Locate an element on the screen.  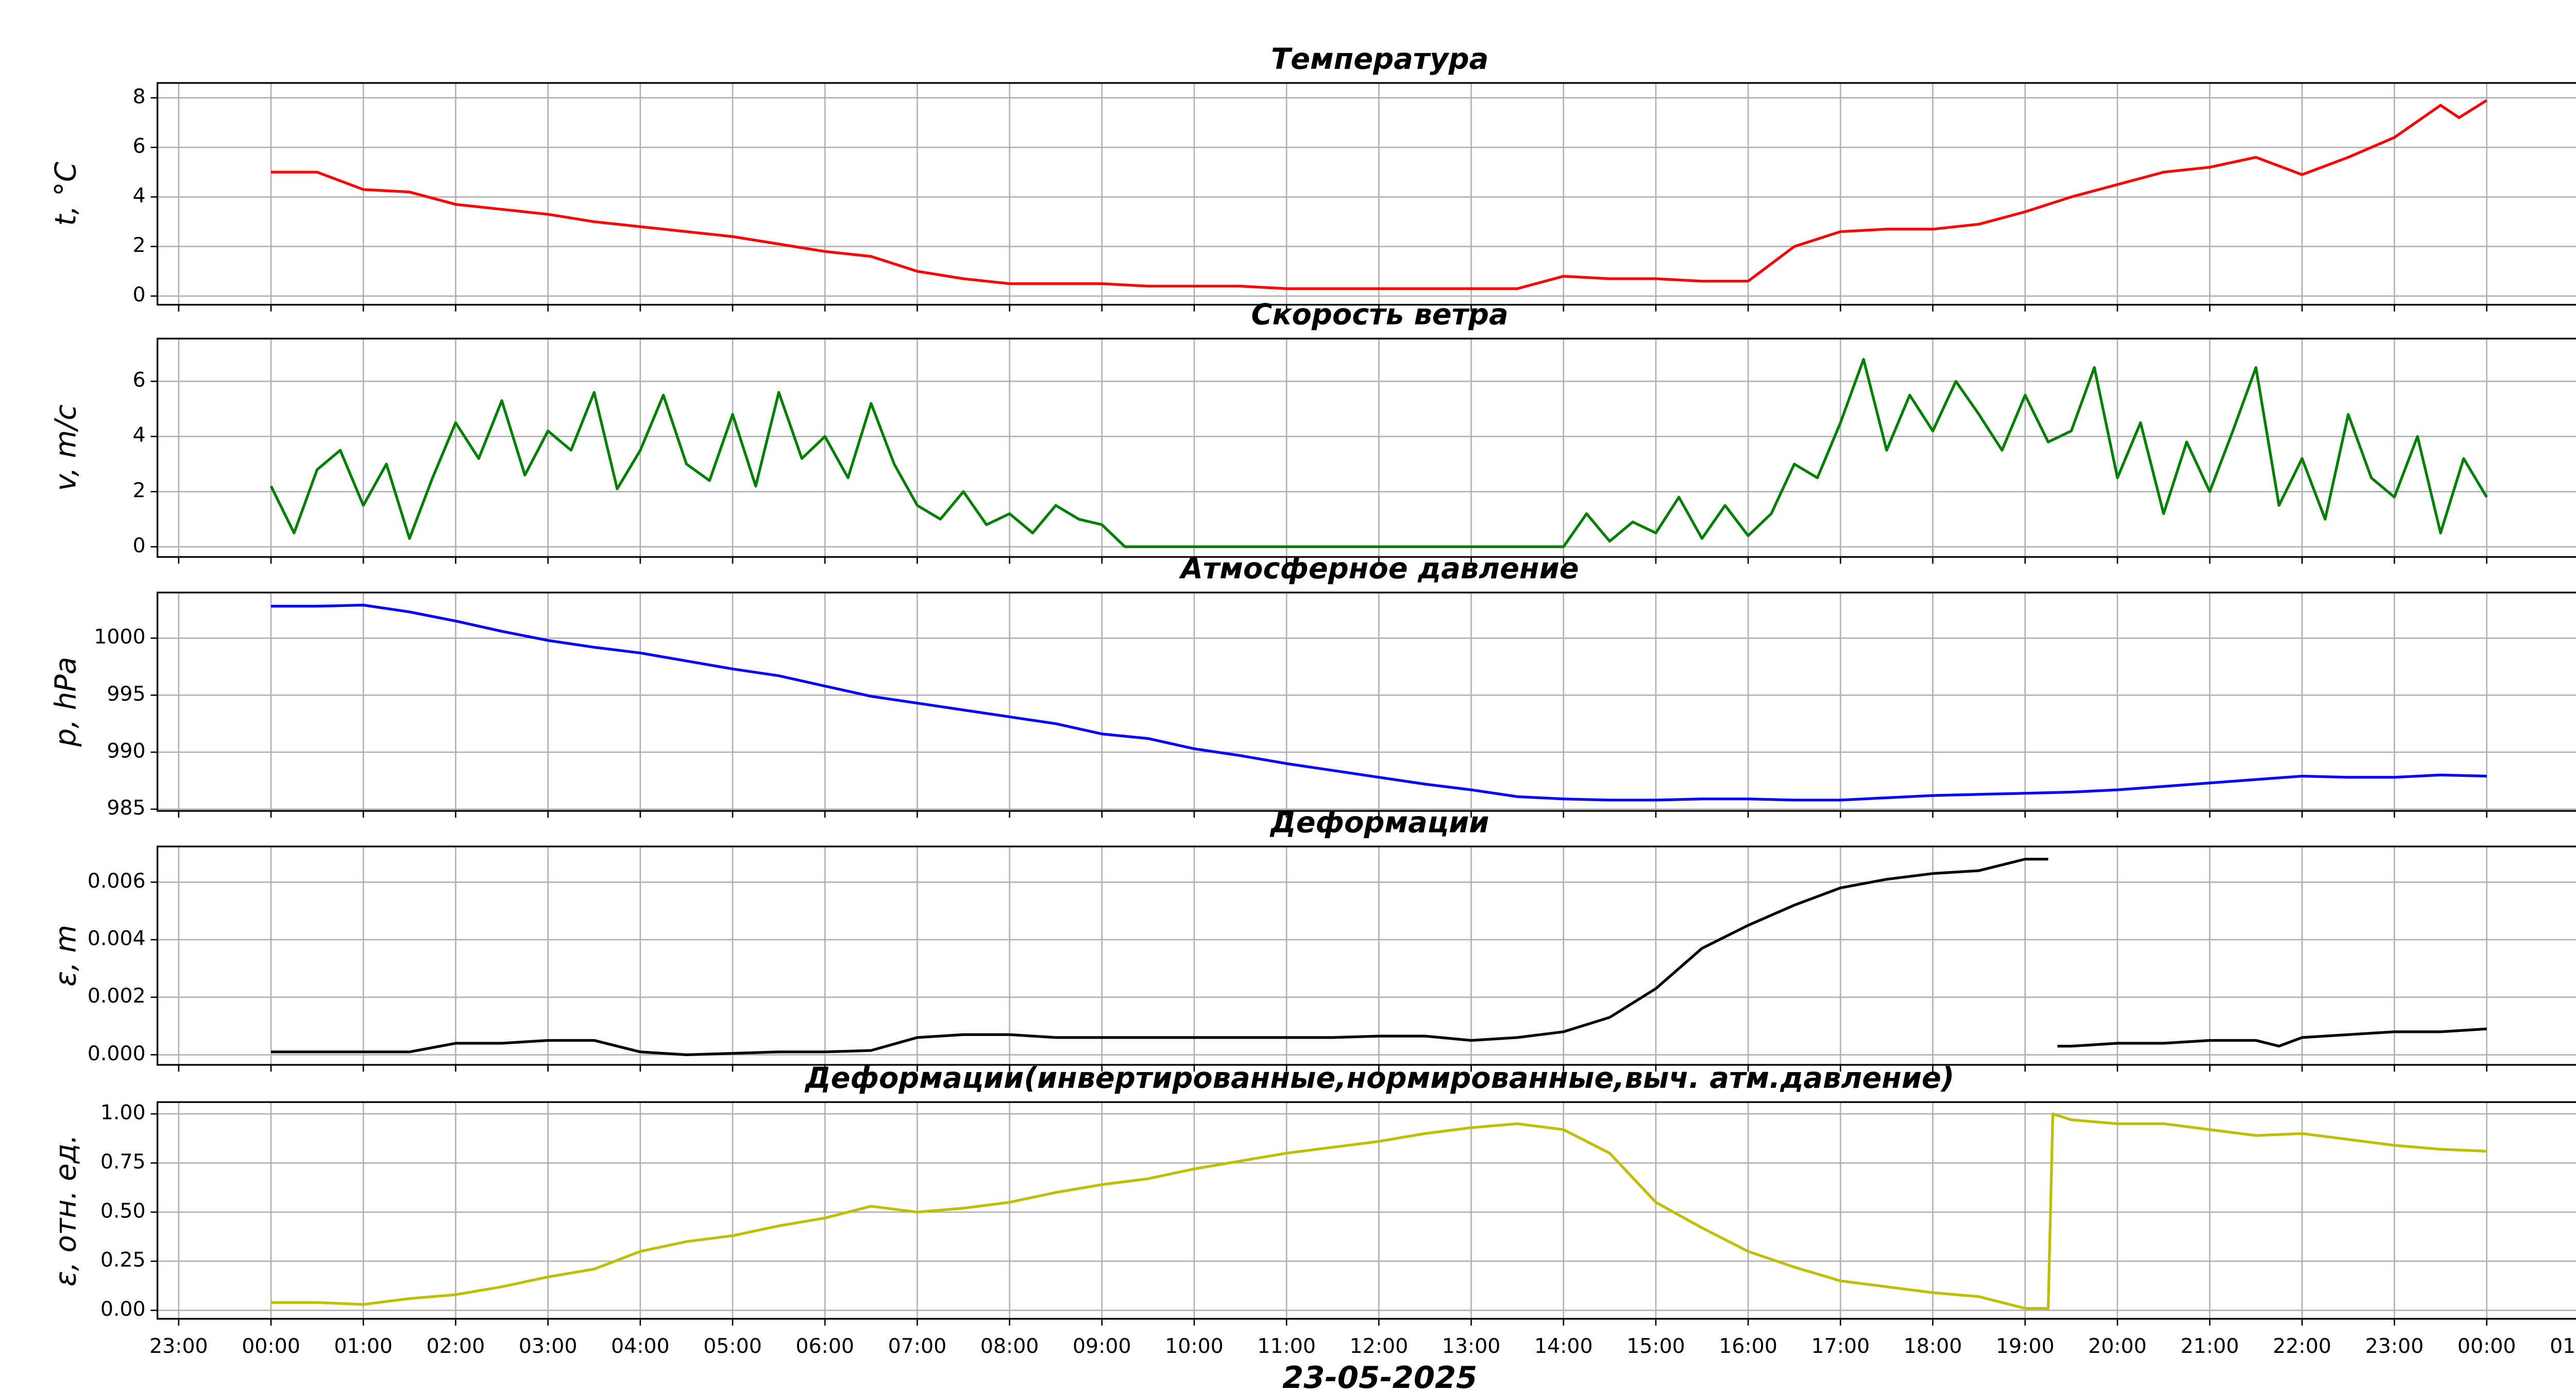
y-tick-label: 1.00 is located at coordinates (123, 1113).